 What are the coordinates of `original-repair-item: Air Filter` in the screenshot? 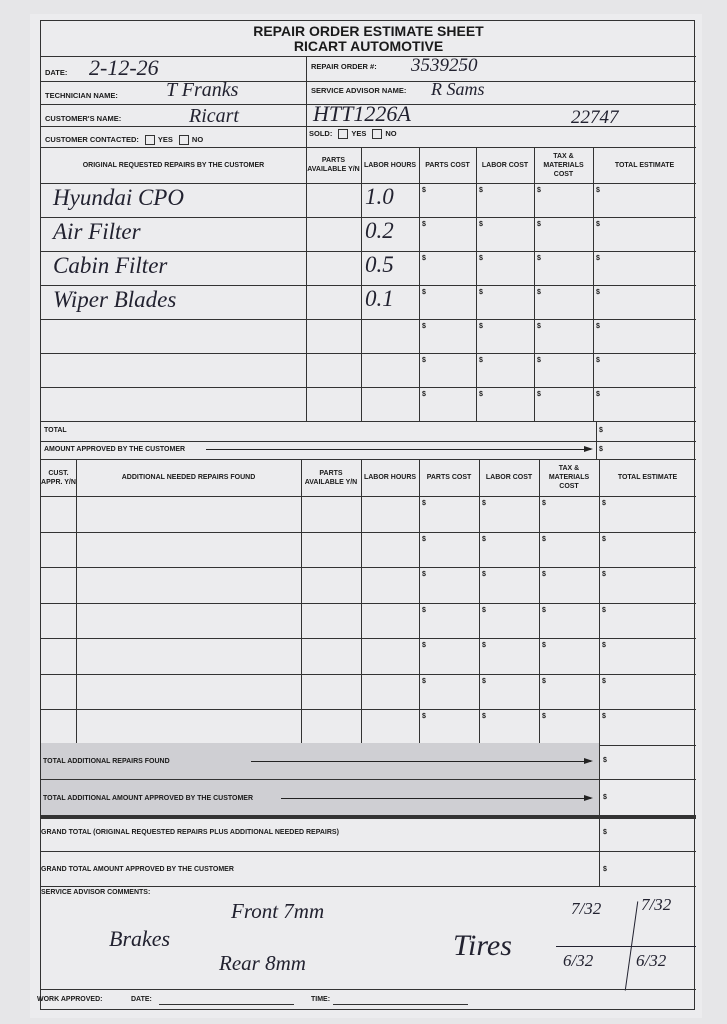 It's located at (97, 231).